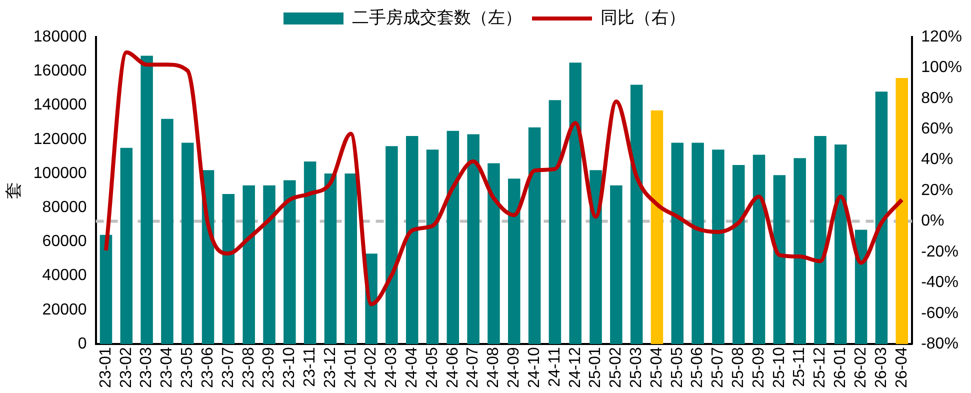 The width and height of the screenshot is (971, 393). I want to click on x-tick-label: 23-06, so click(207, 367).